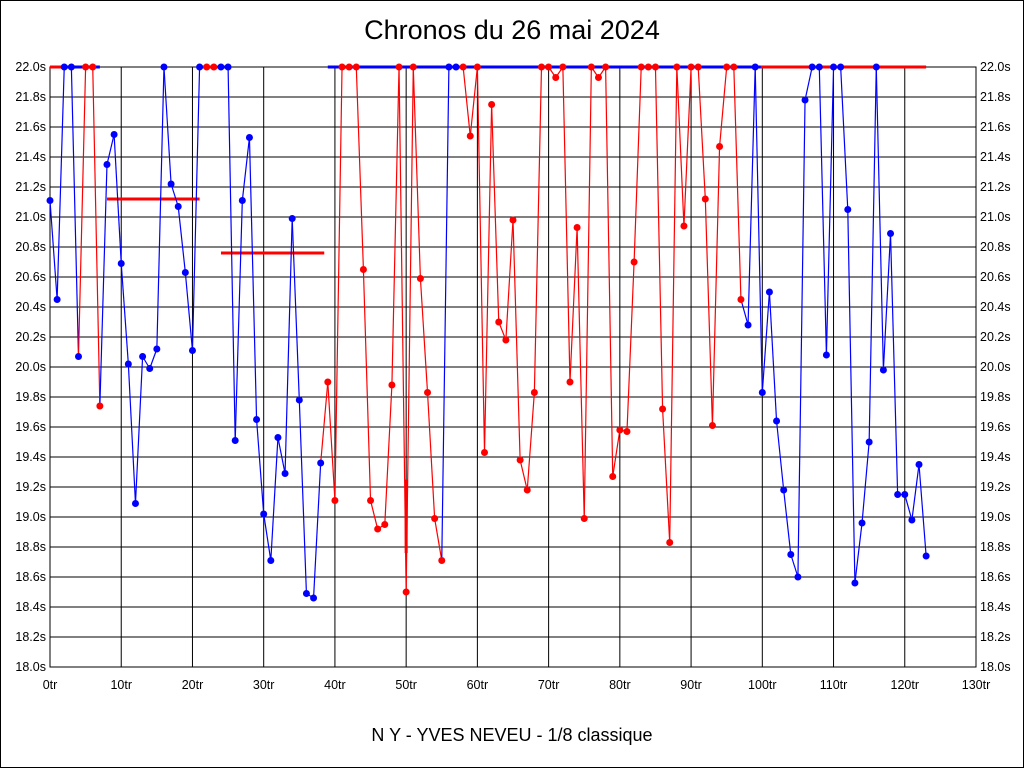 The width and height of the screenshot is (1024, 768). Describe the element at coordinates (995, 217) in the screenshot. I see `y-tick-label-right: 21.0s` at that location.